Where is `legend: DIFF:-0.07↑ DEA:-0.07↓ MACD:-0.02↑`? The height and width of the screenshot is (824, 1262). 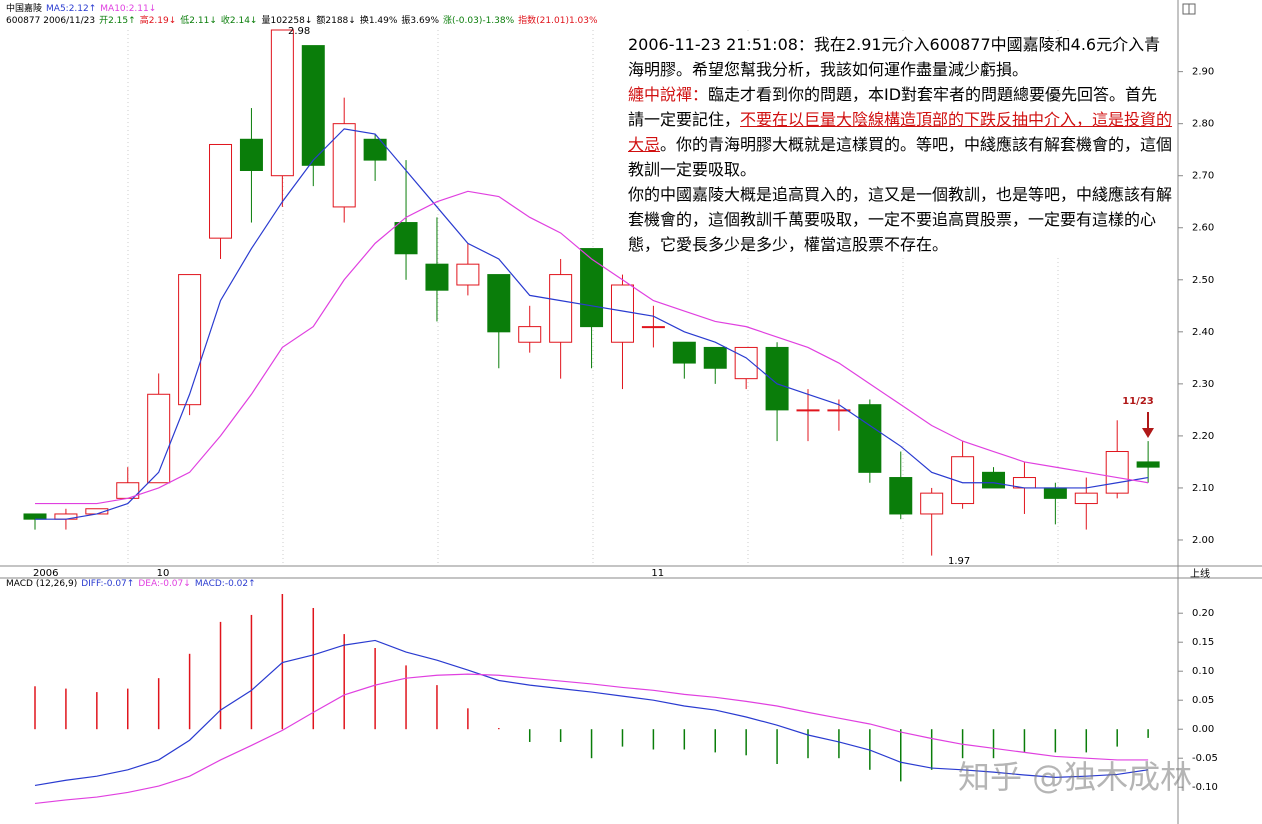
legend: DIFF:-0.07↑ DEA:-0.07↓ MACD:-0.02↑ is located at coordinates (170, 584).